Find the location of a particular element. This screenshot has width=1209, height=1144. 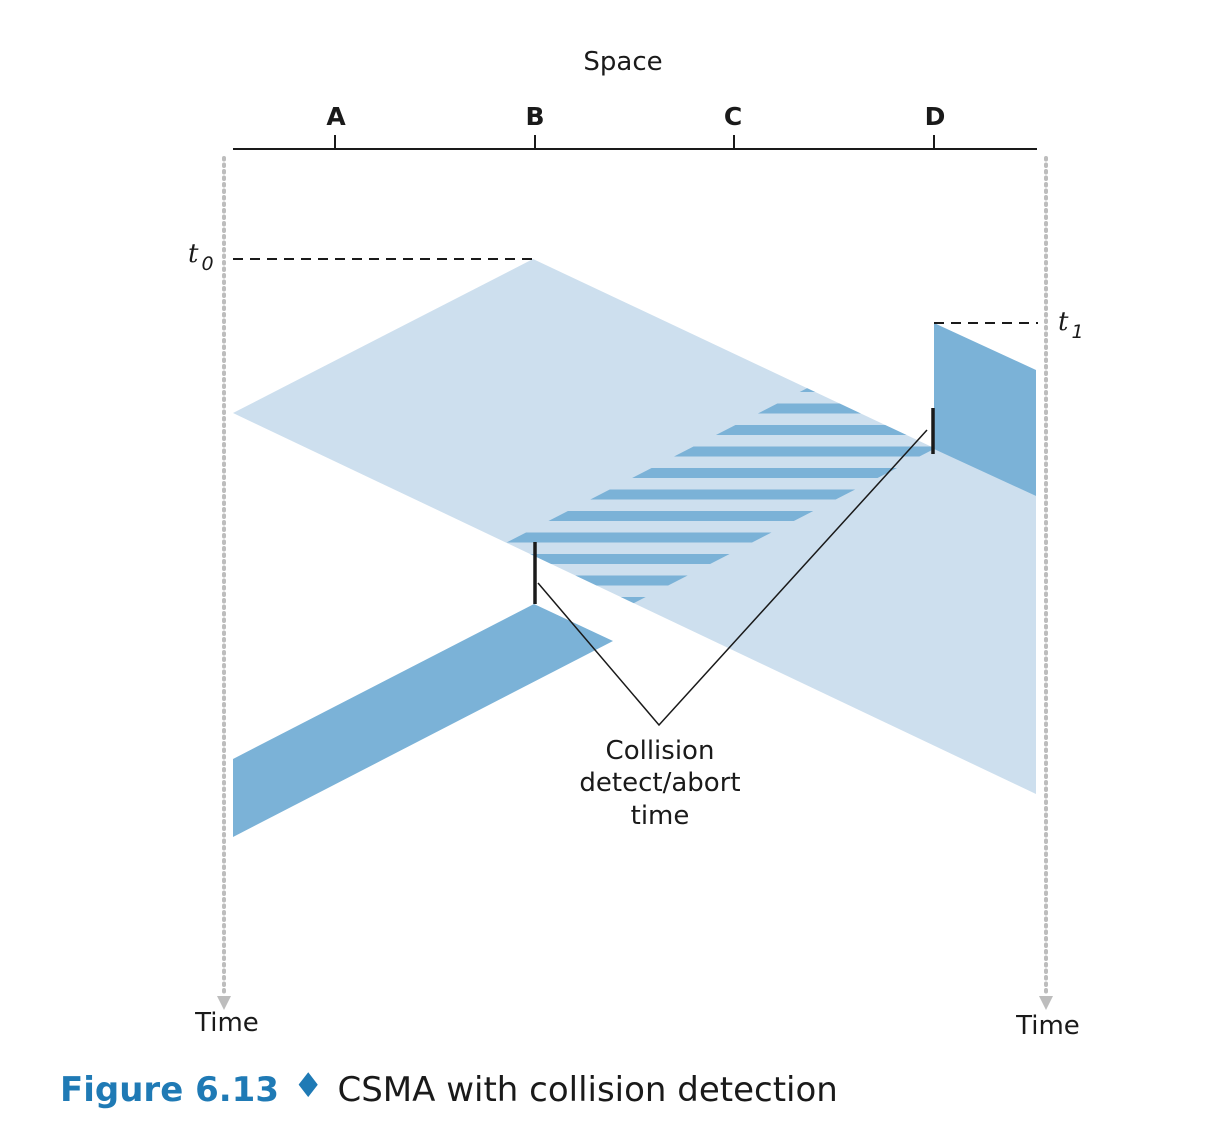

node-label-d: D is located at coordinates (935, 116).